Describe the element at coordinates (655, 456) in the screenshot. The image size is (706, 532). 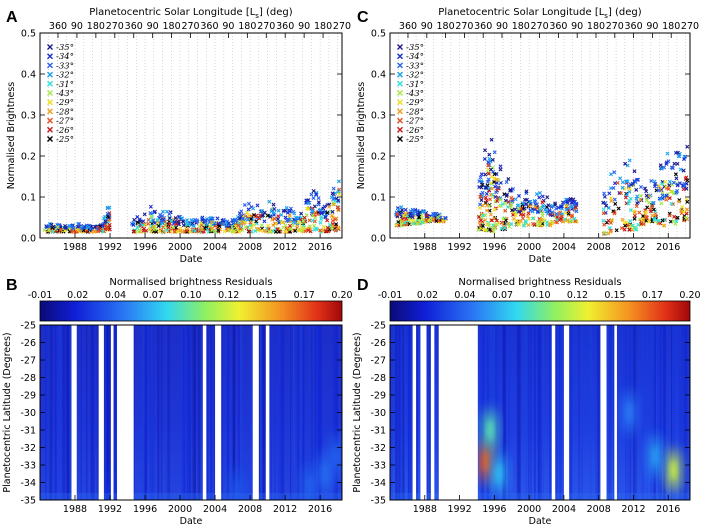
I see `panel-d-hotspot-core` at that location.